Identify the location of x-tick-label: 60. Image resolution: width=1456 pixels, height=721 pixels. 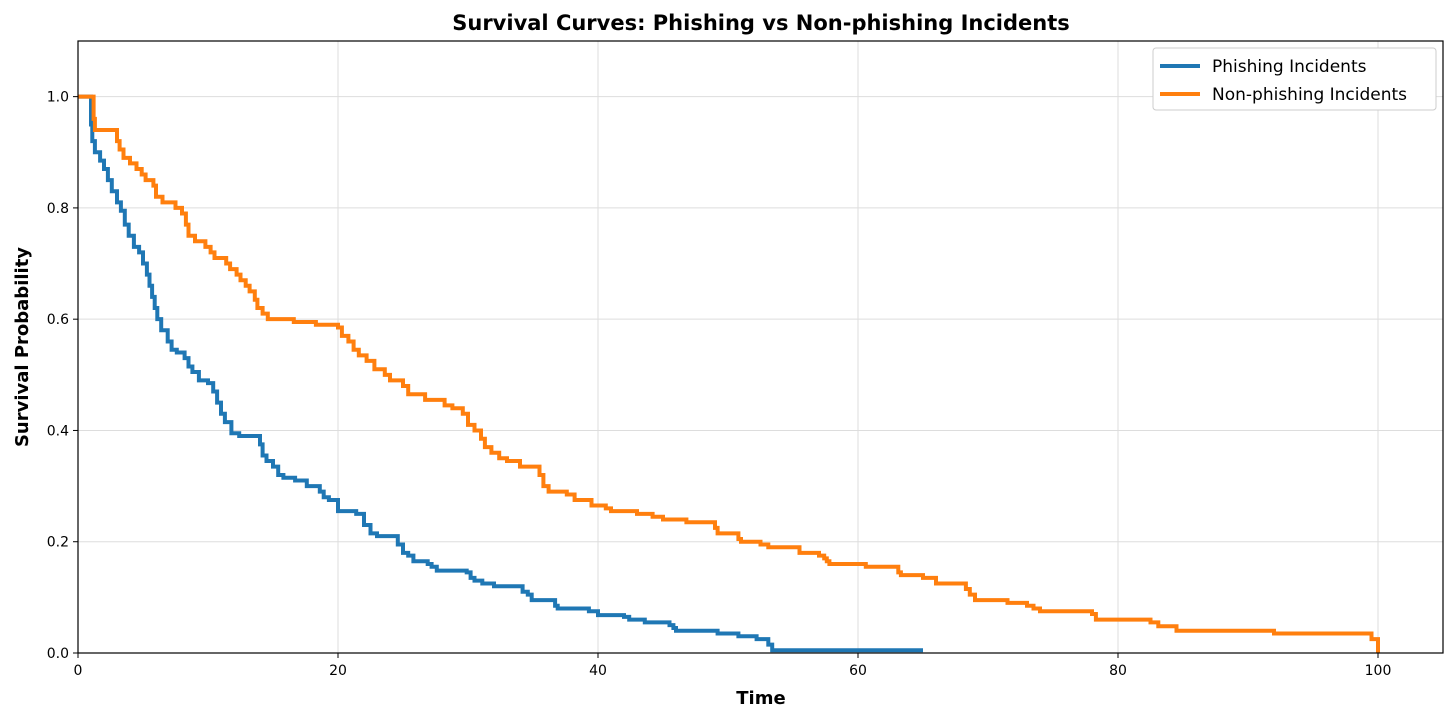
(858, 671).